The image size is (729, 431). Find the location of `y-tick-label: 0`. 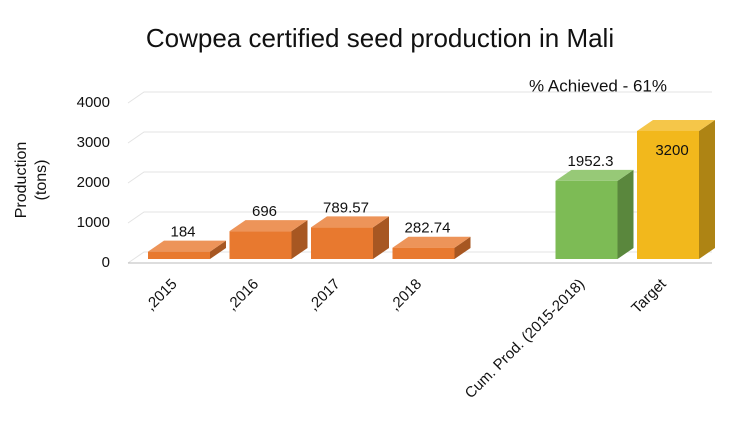

y-tick-label: 0 is located at coordinates (106, 262).